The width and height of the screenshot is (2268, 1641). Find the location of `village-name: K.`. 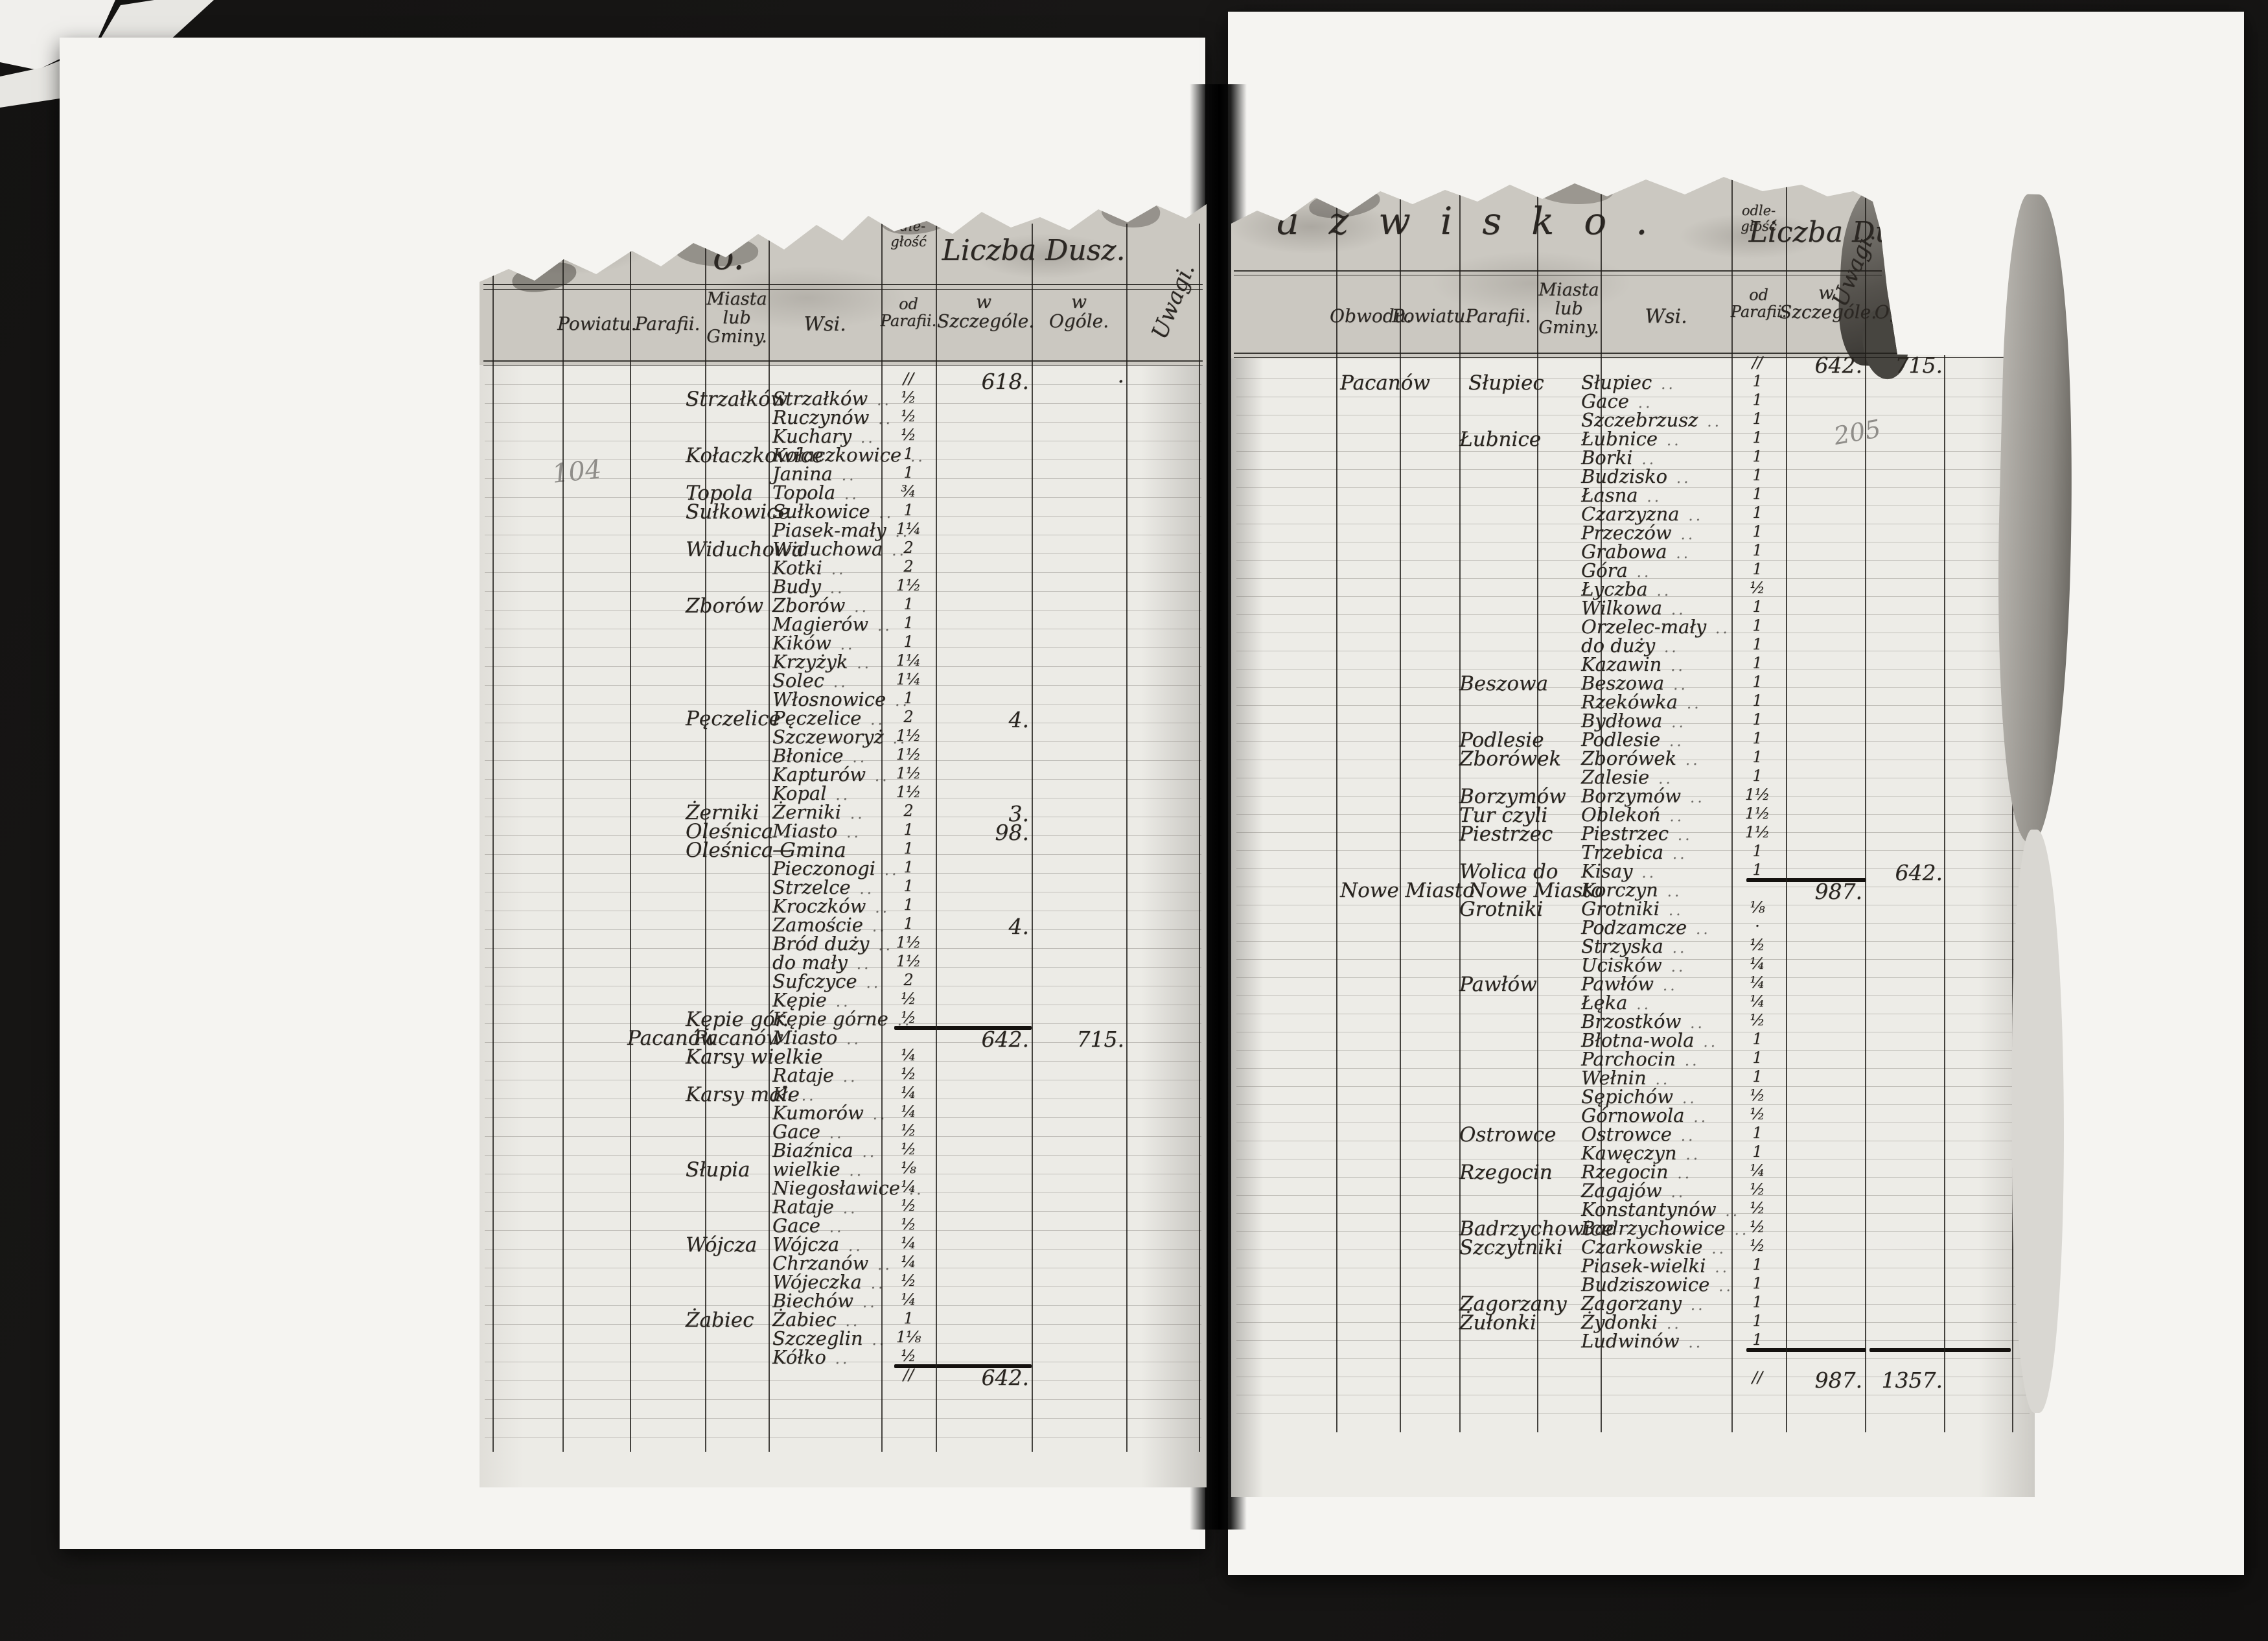

village-name: K. is located at coordinates (792, 1094).